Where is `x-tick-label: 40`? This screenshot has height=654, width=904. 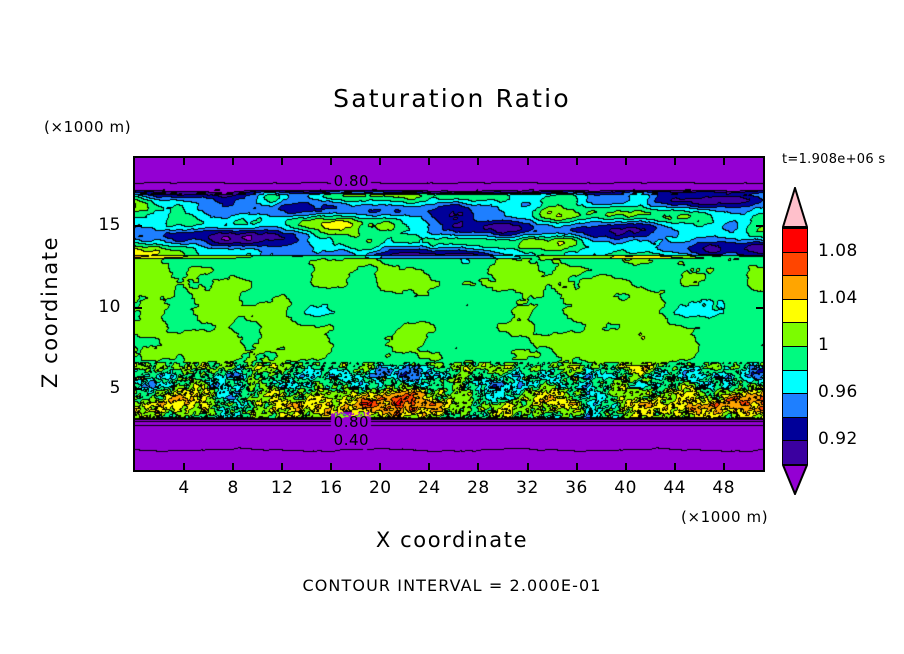 x-tick-label: 40 is located at coordinates (625, 488).